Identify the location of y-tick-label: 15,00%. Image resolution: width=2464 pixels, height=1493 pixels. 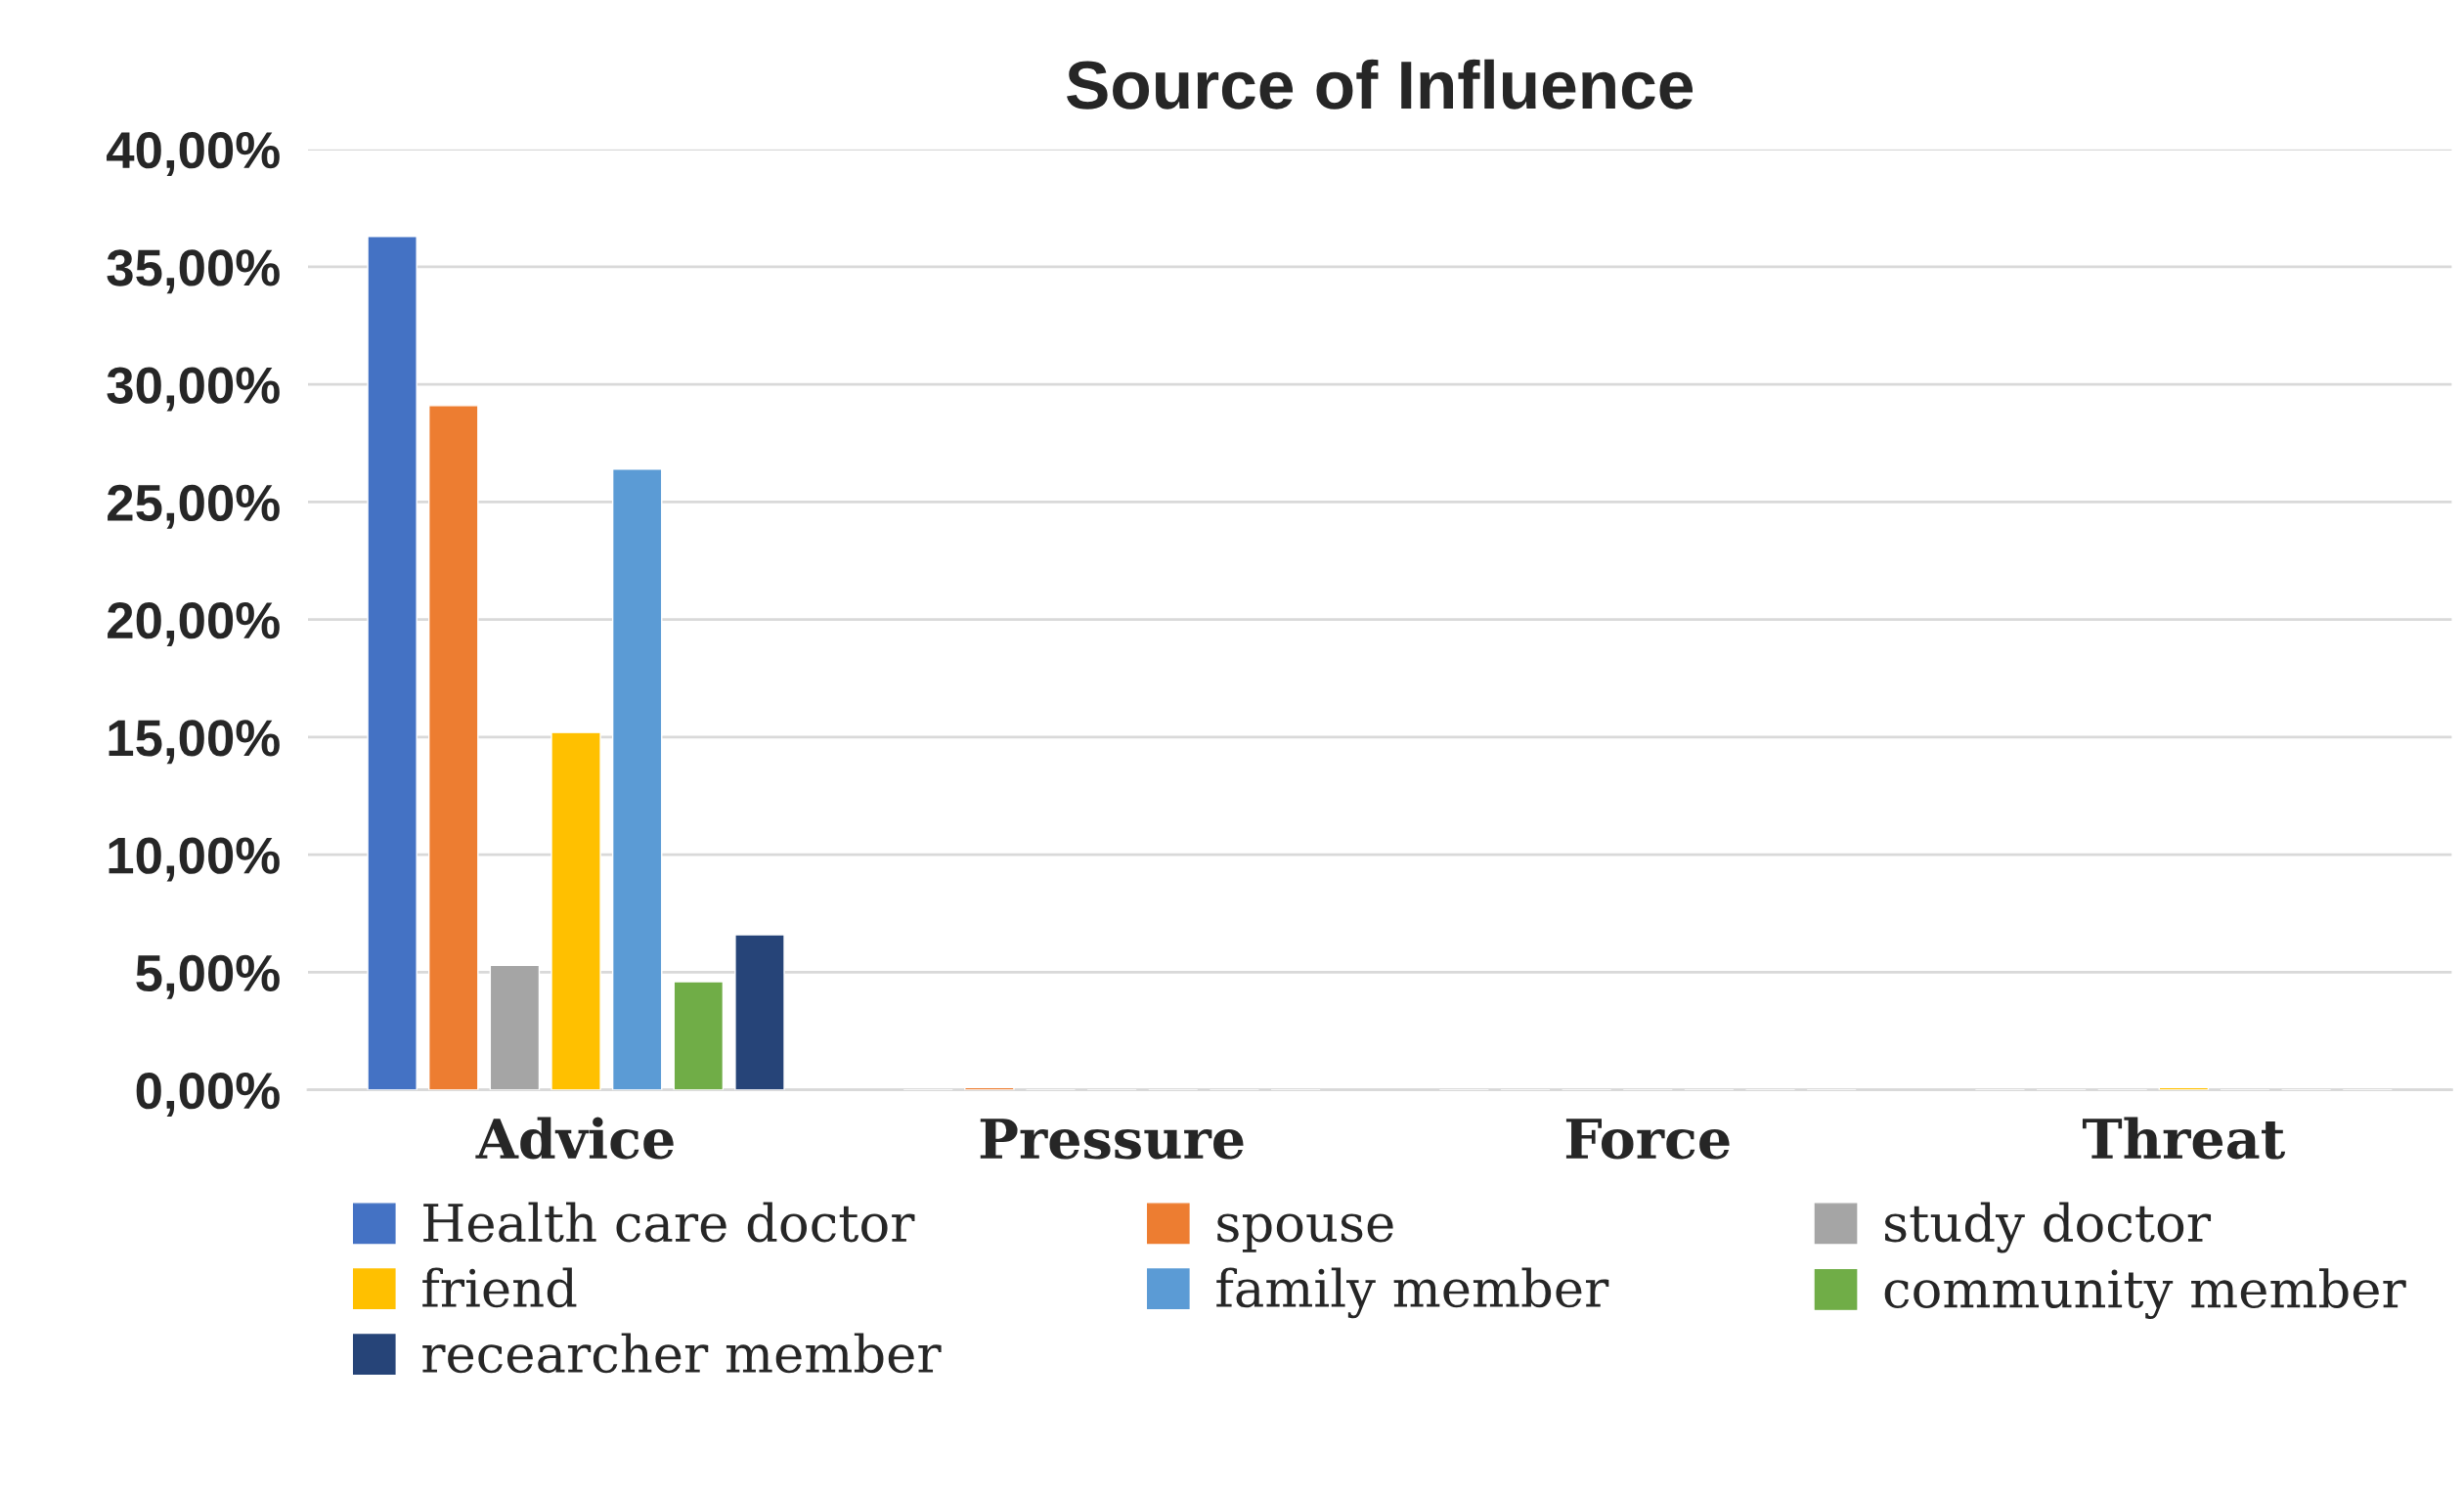
(194, 742).